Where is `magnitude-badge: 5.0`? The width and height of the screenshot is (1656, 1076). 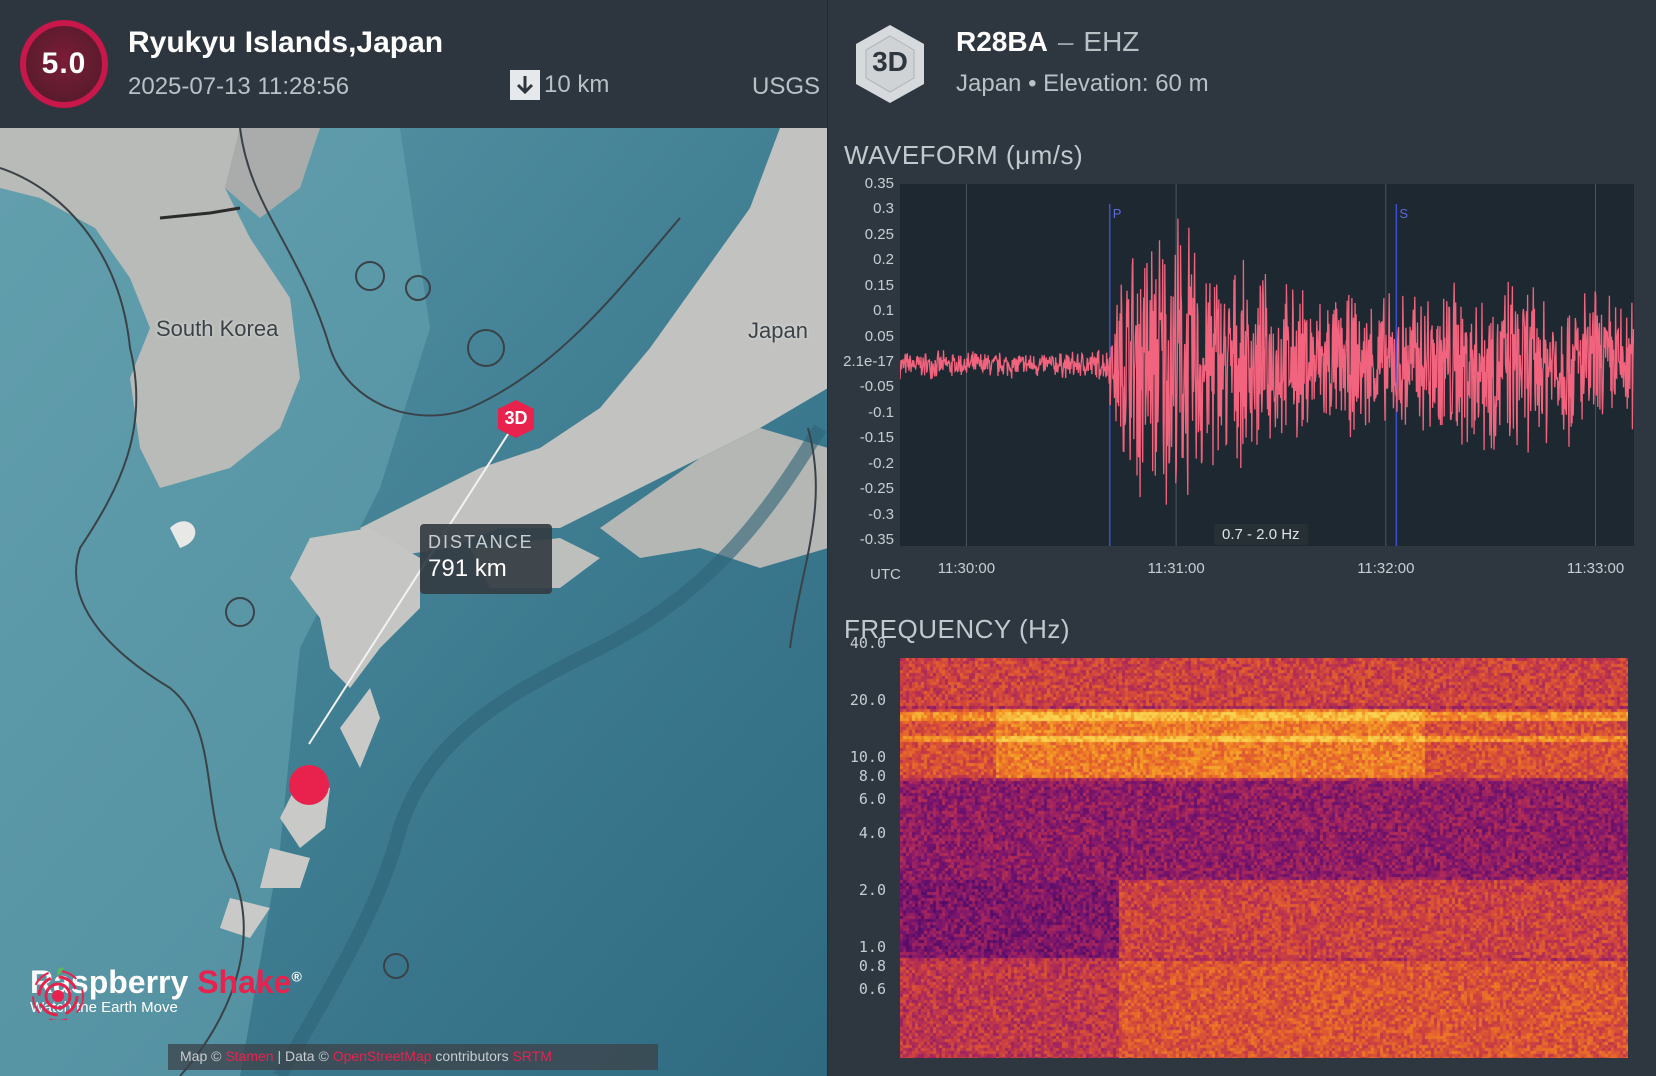
magnitude-badge: 5.0 is located at coordinates (64, 64).